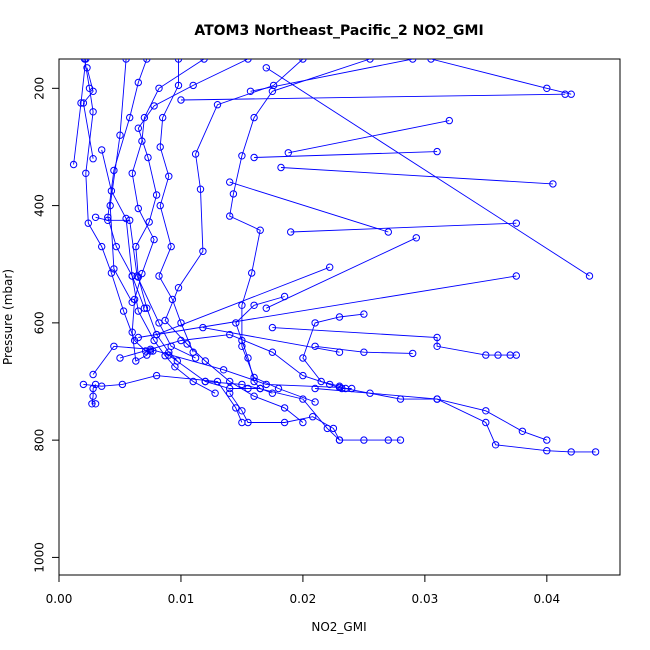  Describe the element at coordinates (46, 325) in the screenshot. I see `y-axis: 200 400 600 800 1000` at that location.